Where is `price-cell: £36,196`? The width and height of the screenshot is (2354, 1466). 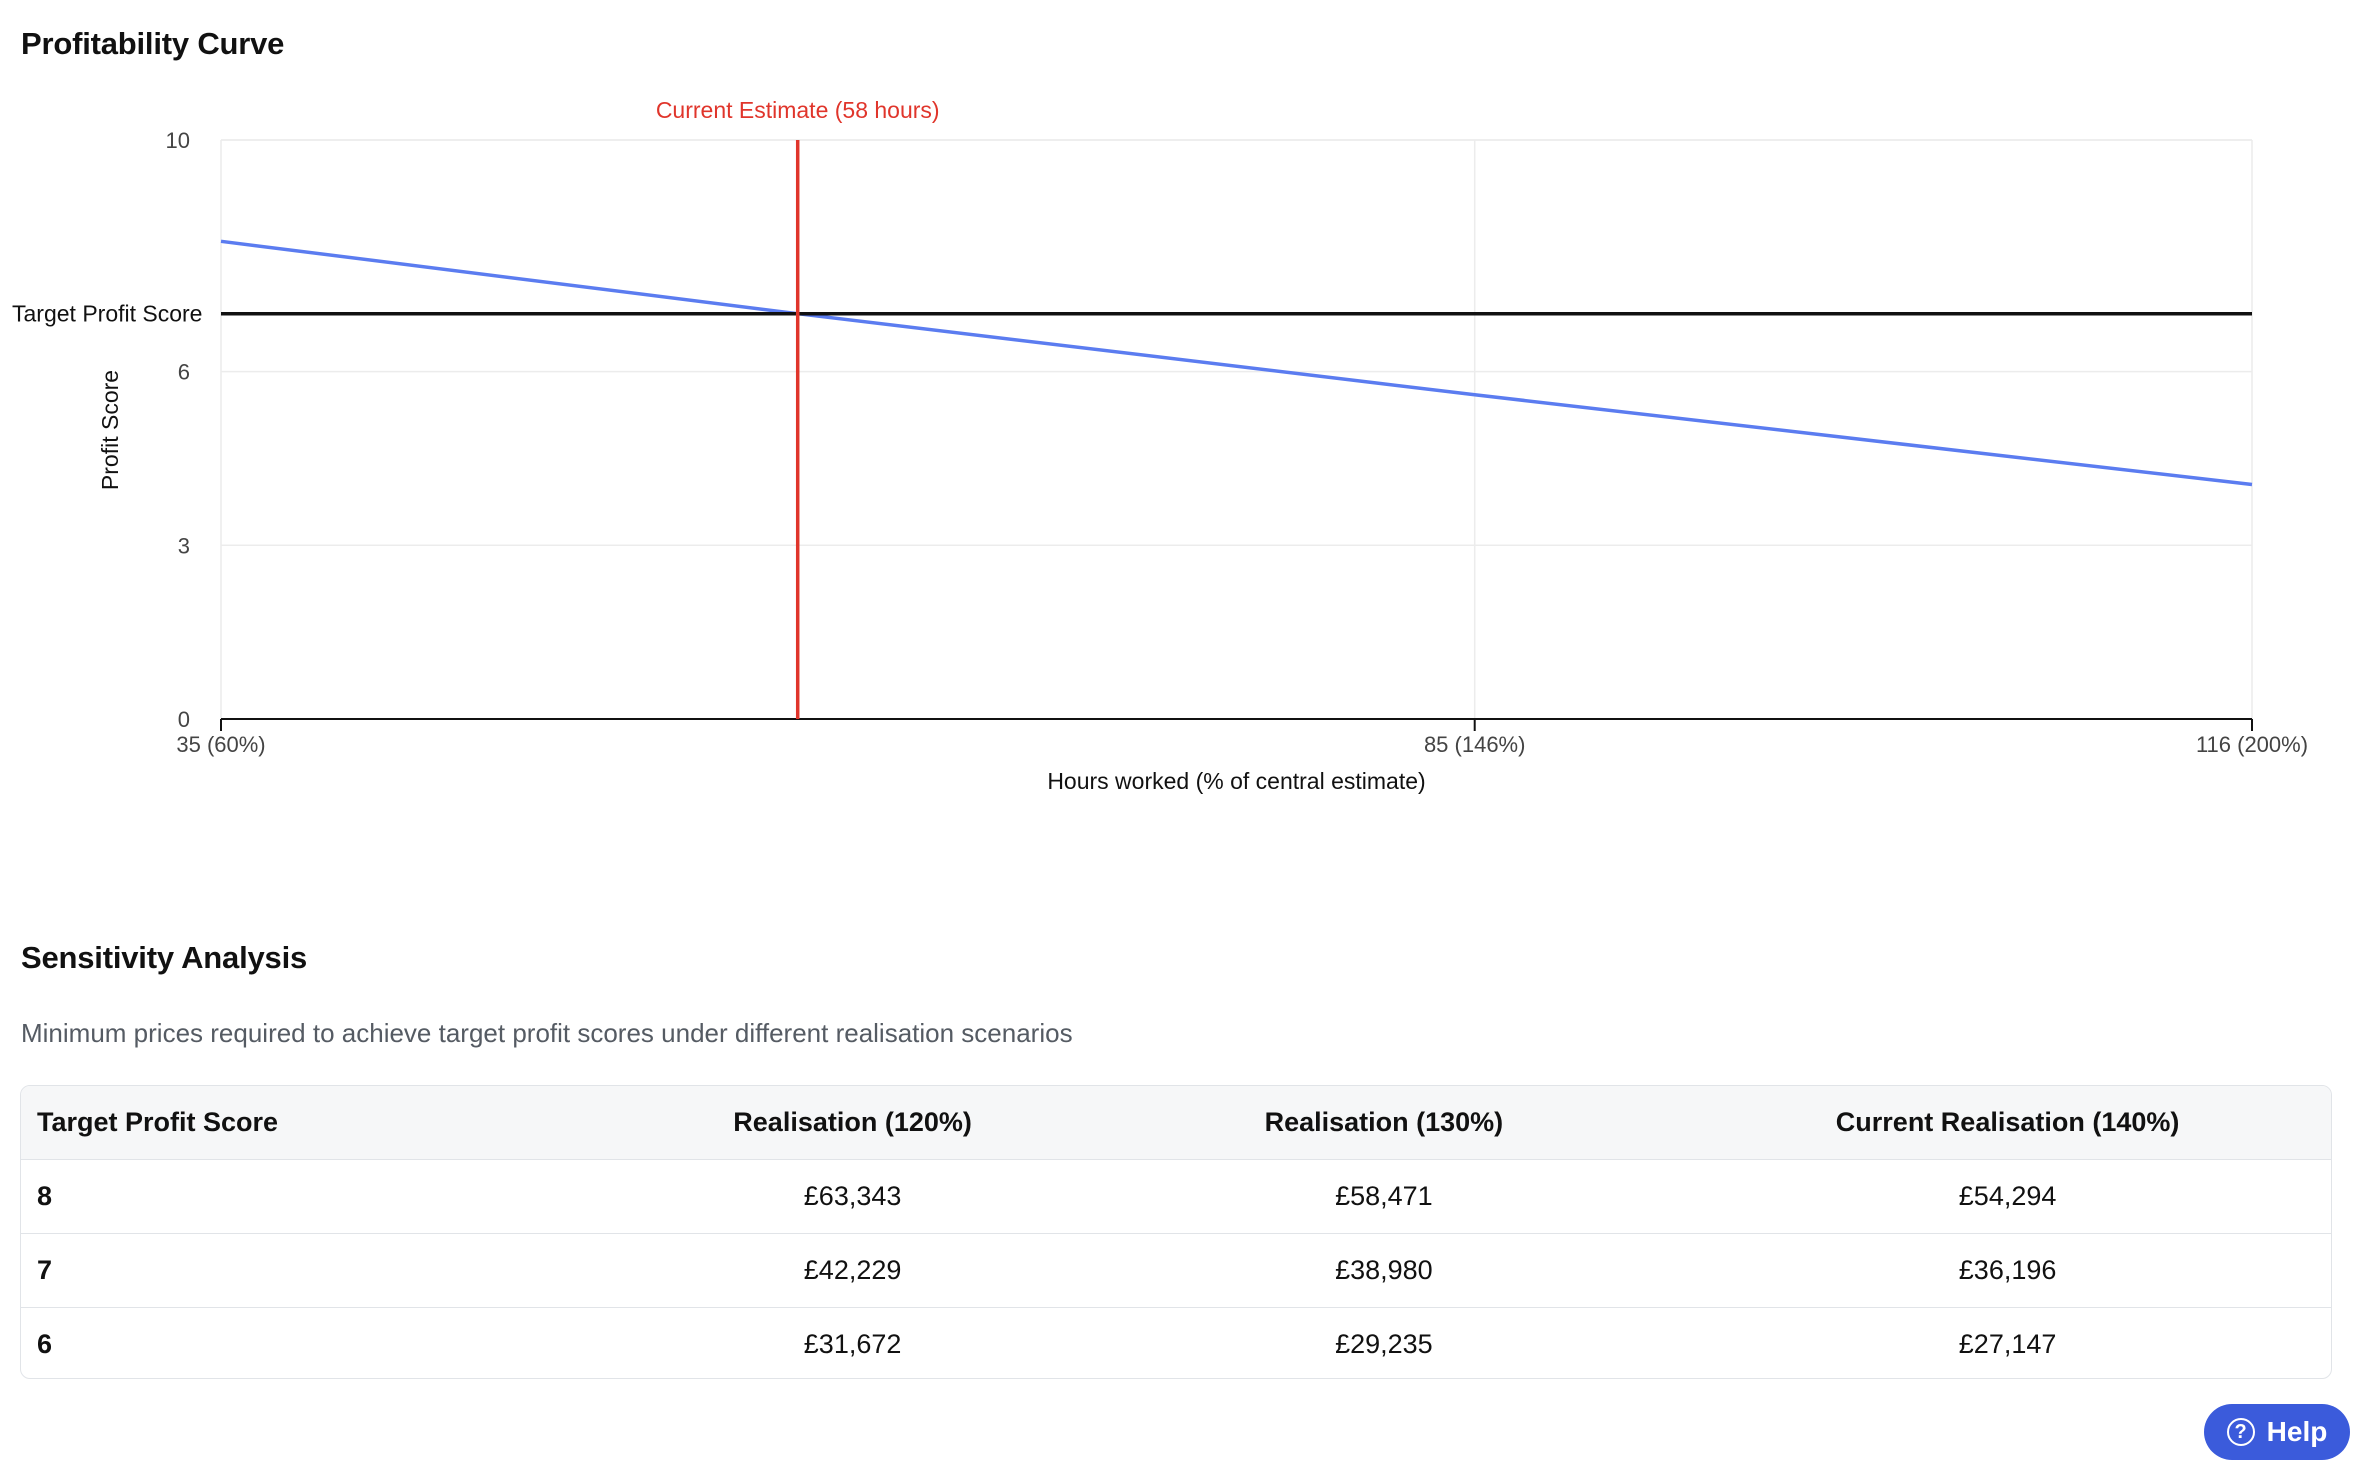 price-cell: £36,196 is located at coordinates (2007, 1270).